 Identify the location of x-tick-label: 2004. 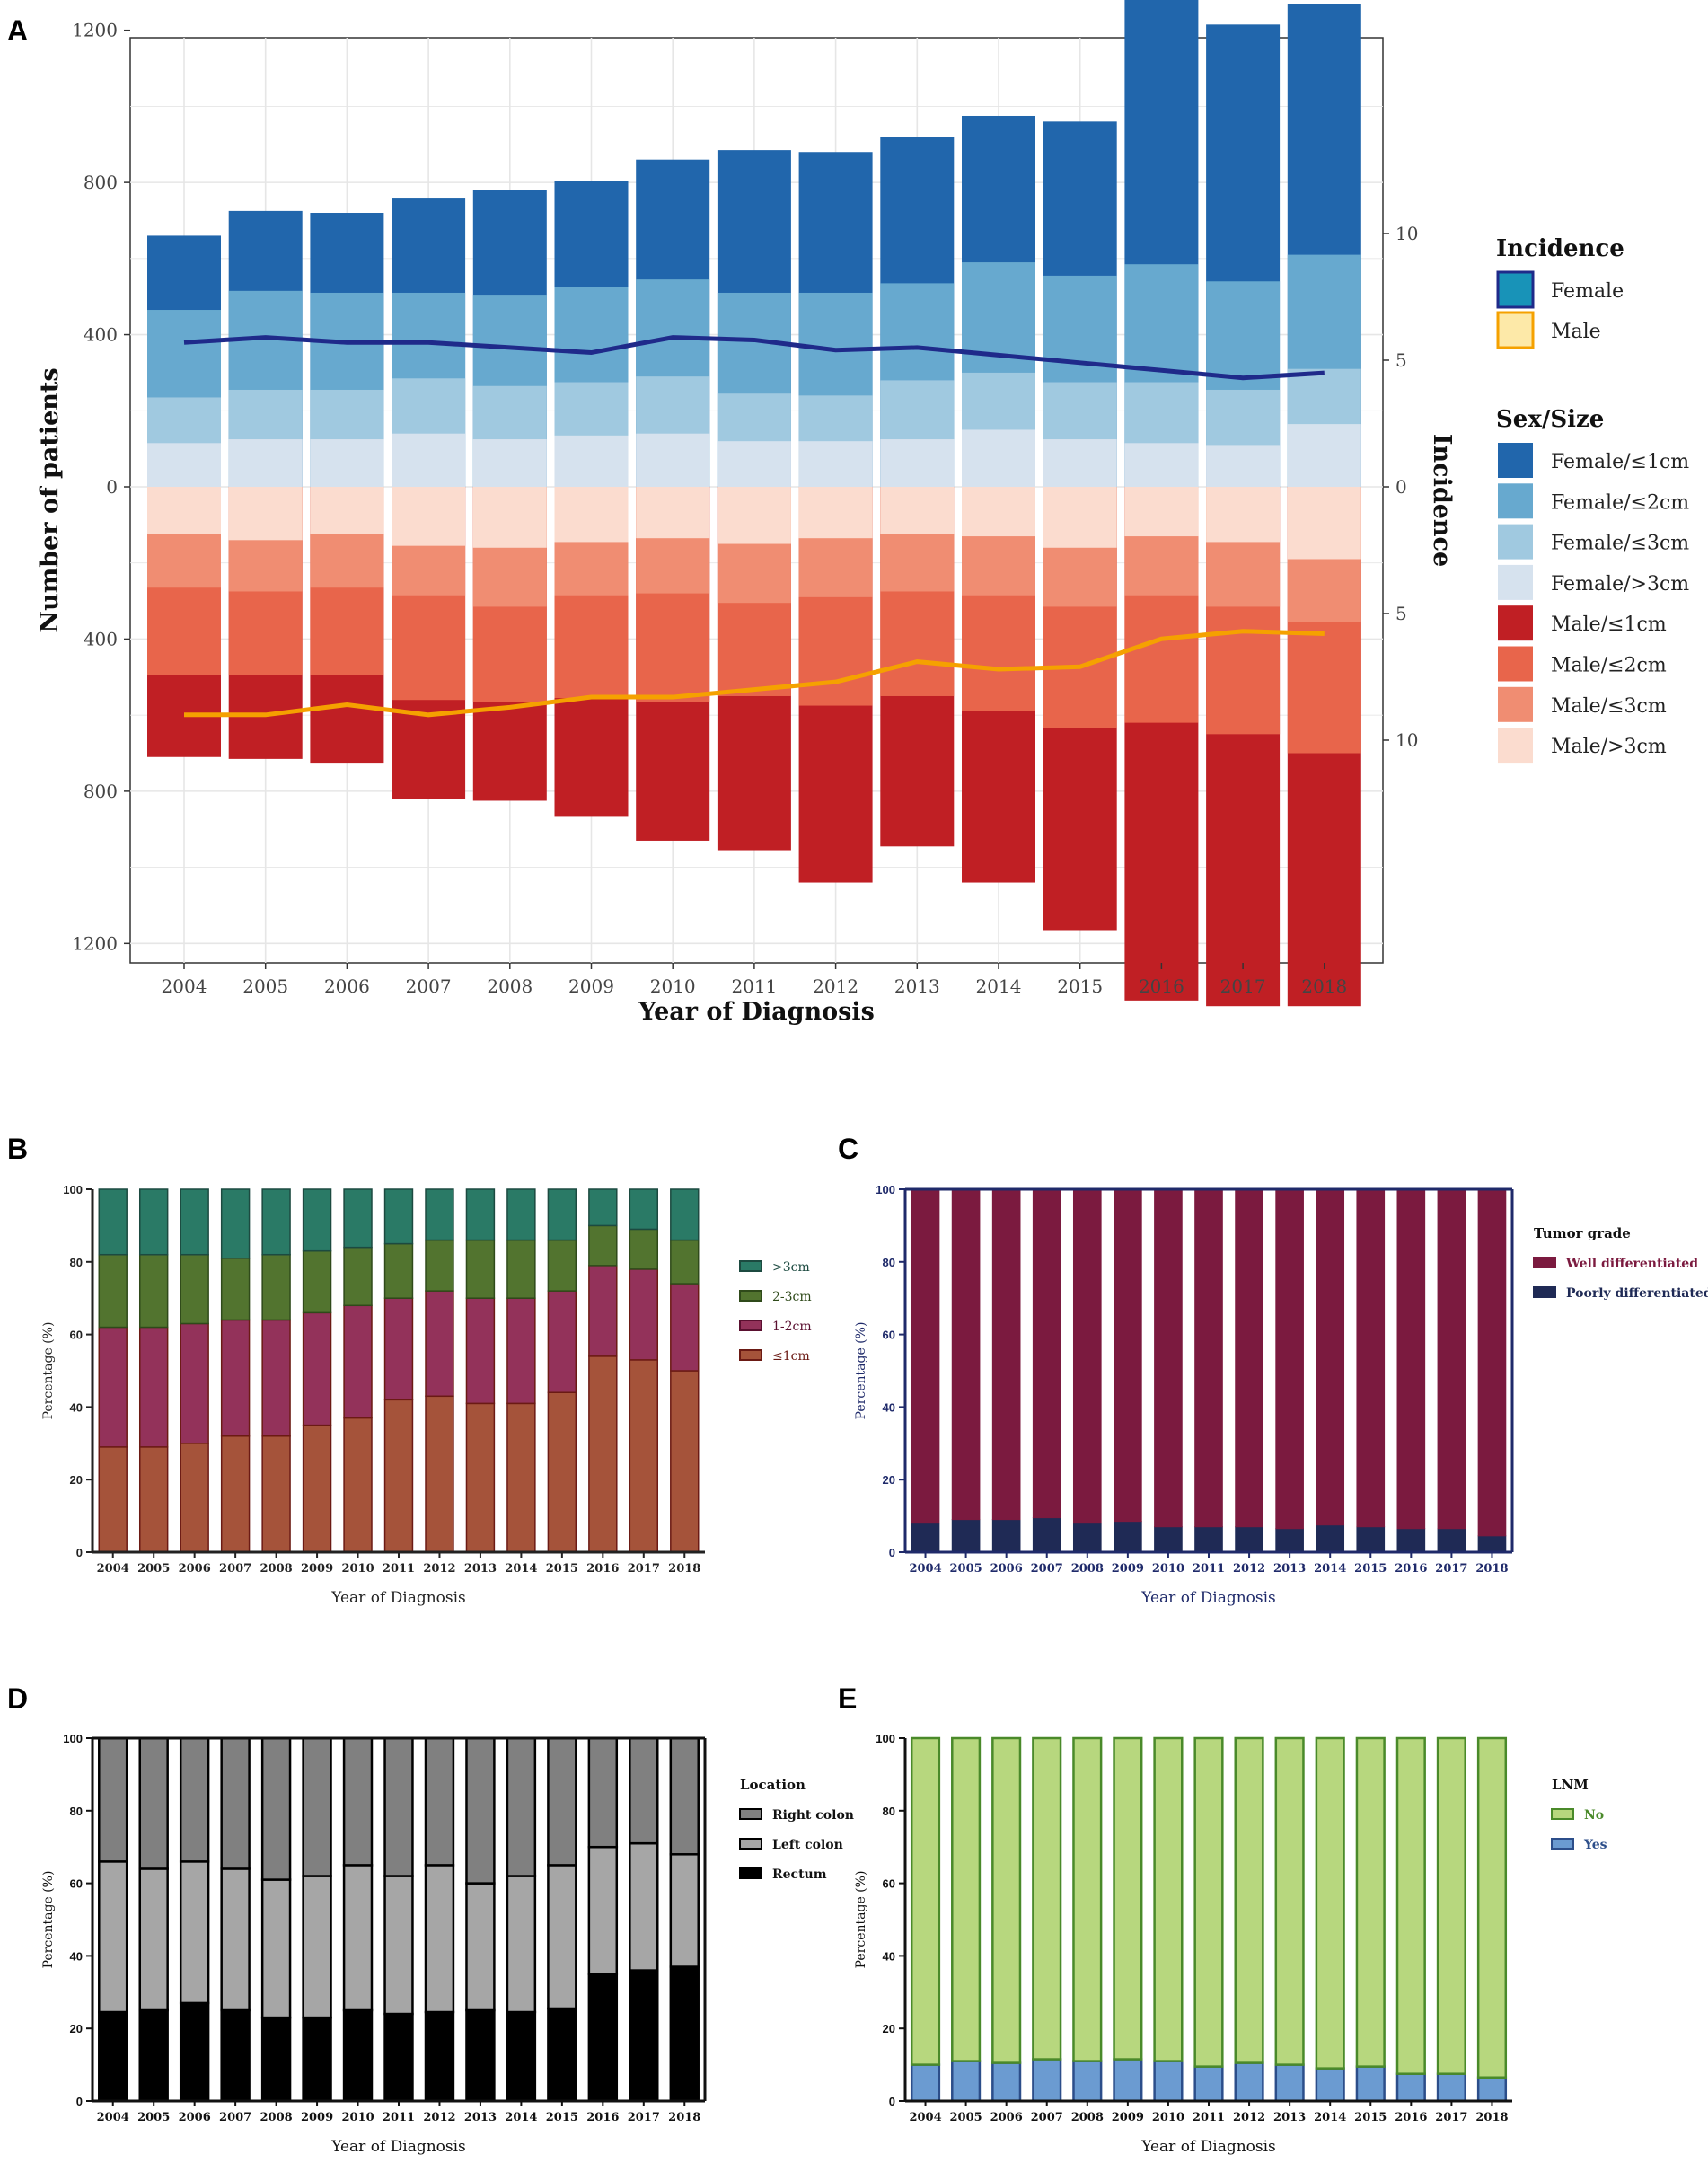
(184, 987).